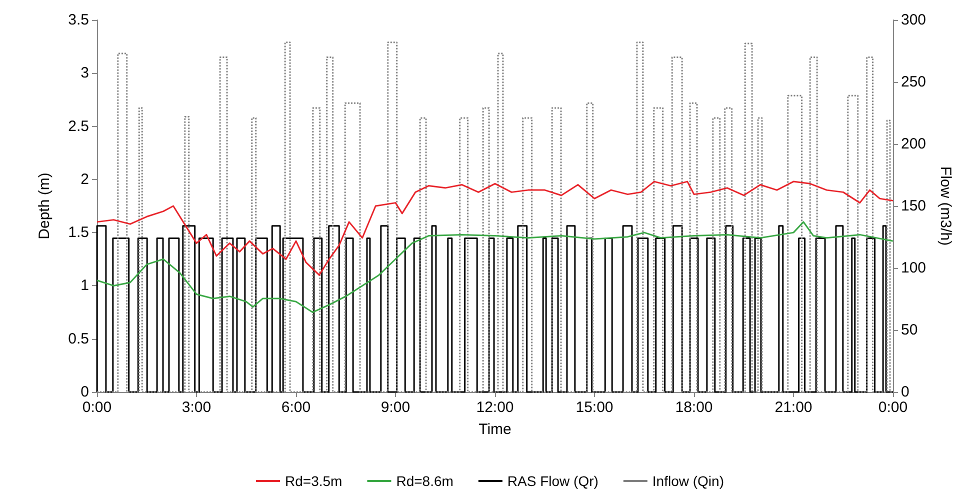 This screenshot has height=495, width=980. I want to click on legend-label: RAS Flow (Qr), so click(552, 481).